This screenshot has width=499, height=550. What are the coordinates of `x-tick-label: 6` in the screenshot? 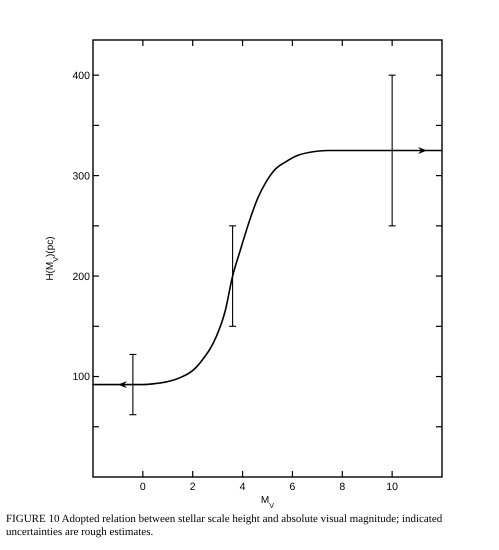 It's located at (293, 487).